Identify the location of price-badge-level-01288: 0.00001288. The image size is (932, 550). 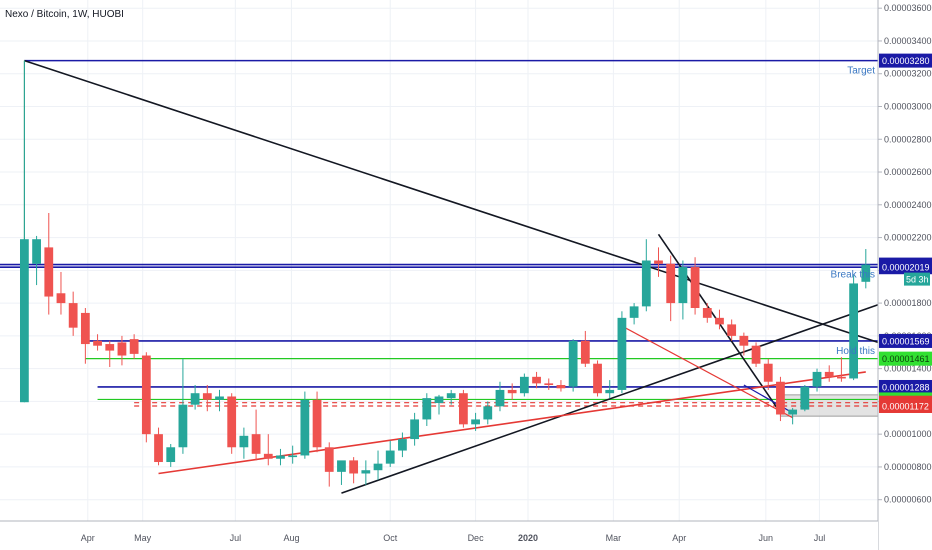
(905, 386).